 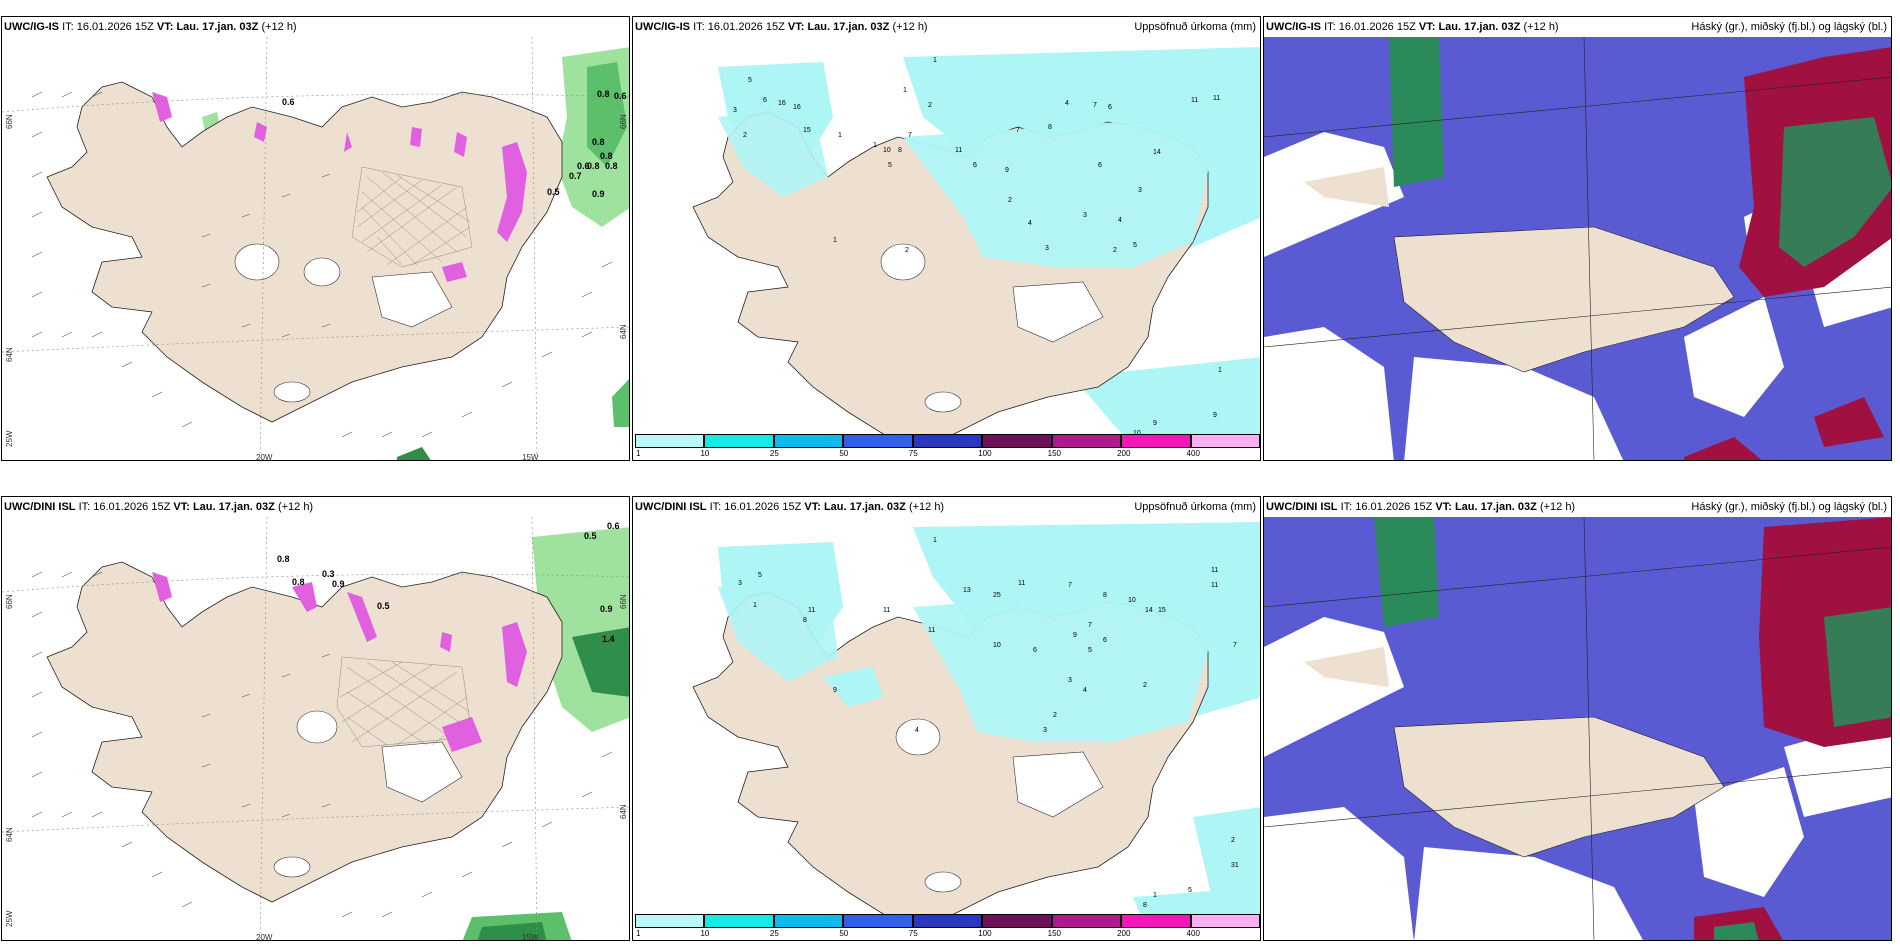 What do you see at coordinates (900, 150) in the screenshot?
I see `value-label: 8` at bounding box center [900, 150].